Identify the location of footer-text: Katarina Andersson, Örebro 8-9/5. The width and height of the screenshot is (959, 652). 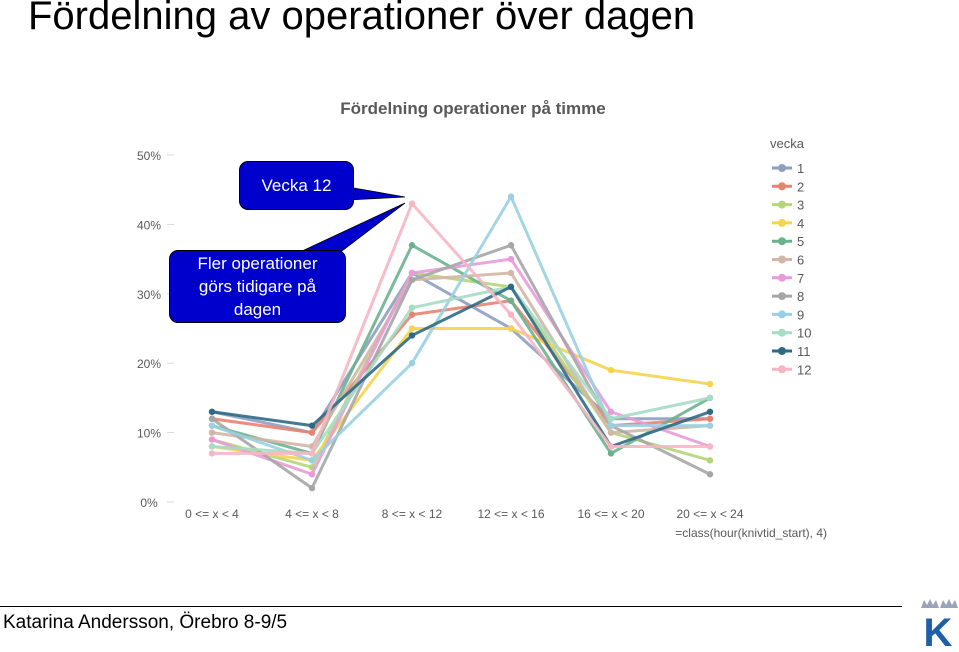
(145, 622).